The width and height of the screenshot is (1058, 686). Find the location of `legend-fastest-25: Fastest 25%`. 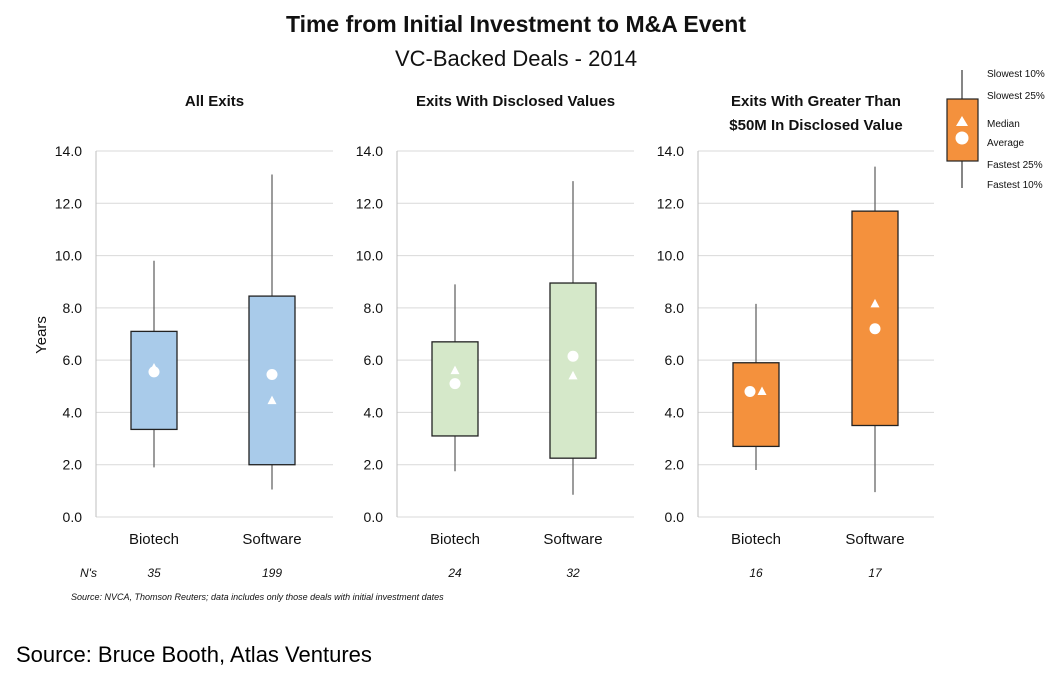

legend-fastest-25: Fastest 25% is located at coordinates (1015, 165).